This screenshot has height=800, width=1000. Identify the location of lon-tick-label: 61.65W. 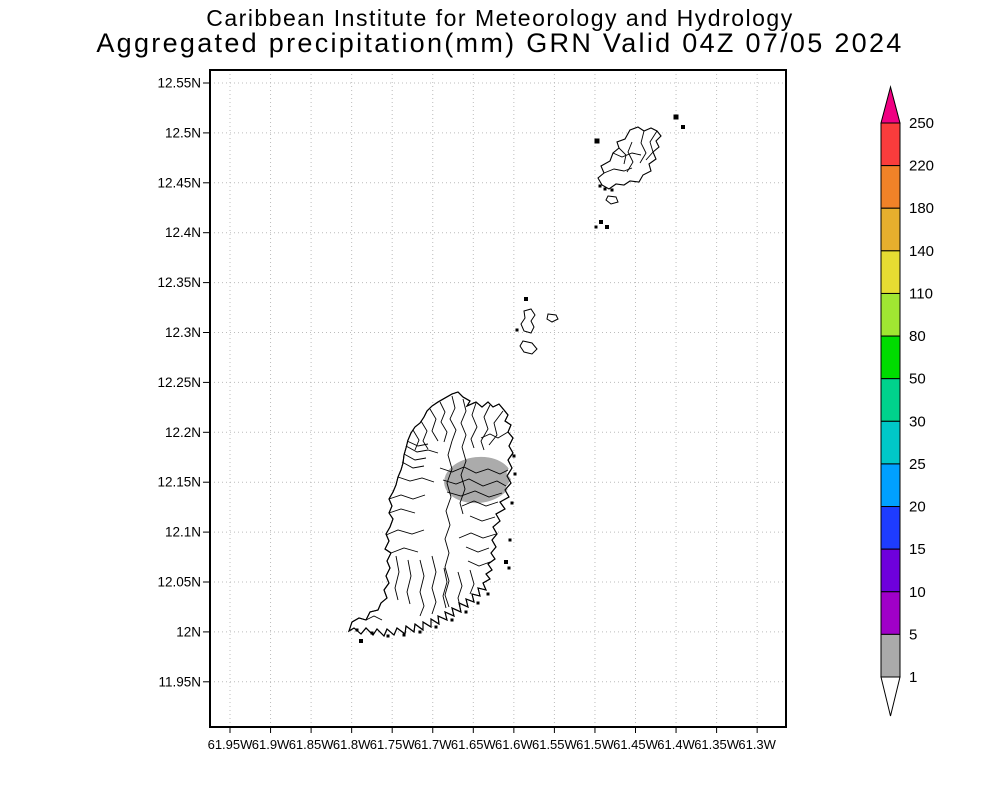
(474, 744).